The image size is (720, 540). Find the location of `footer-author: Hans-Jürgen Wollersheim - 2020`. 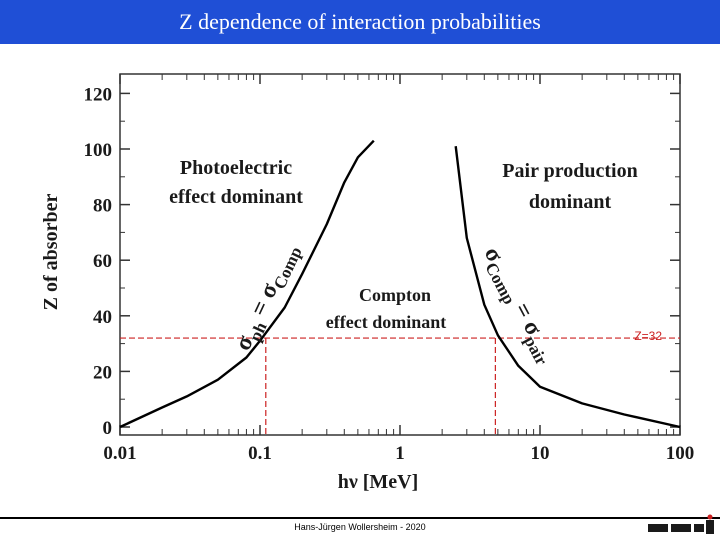

footer-author: Hans-Jürgen Wollersheim - 2020 is located at coordinates (360, 527).